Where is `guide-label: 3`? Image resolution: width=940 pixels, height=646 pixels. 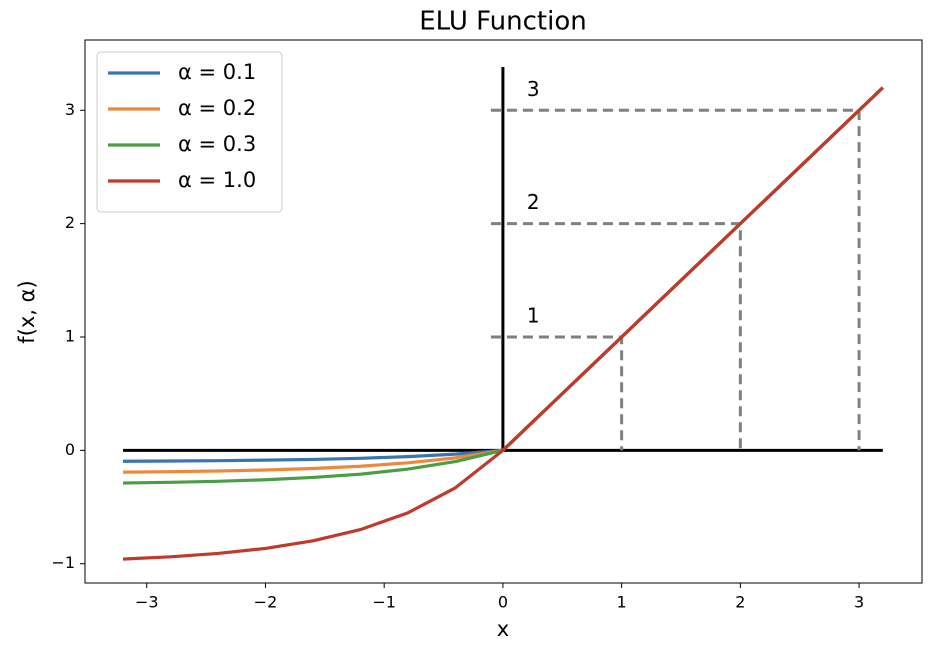
guide-label: 3 is located at coordinates (533, 89).